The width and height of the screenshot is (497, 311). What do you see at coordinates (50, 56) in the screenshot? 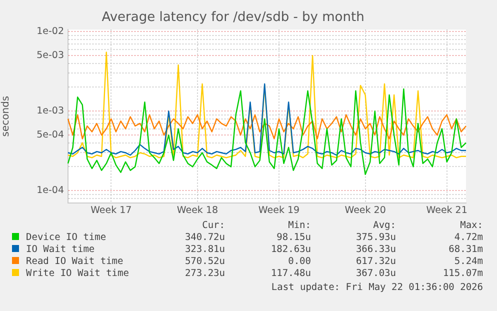
I see `y-tick-label: 5e-03` at bounding box center [50, 56].